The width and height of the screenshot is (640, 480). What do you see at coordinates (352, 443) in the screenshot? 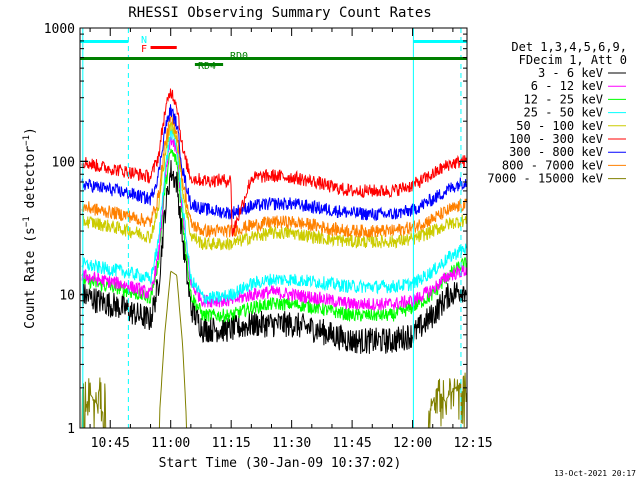
I see `x-tick-label: 11:45` at bounding box center [352, 443].